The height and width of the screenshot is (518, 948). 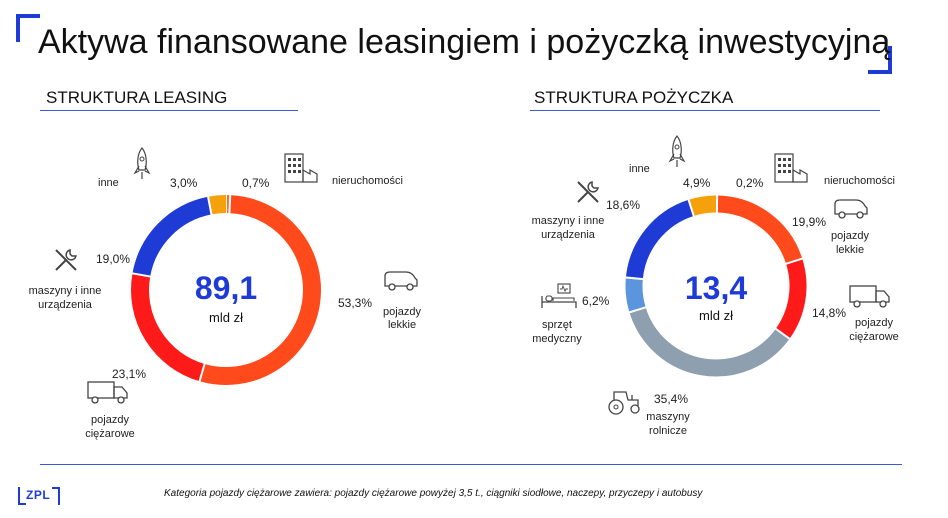 I want to click on pozyczka-label-sprzet-line1: sprzęt, so click(x=557, y=325).